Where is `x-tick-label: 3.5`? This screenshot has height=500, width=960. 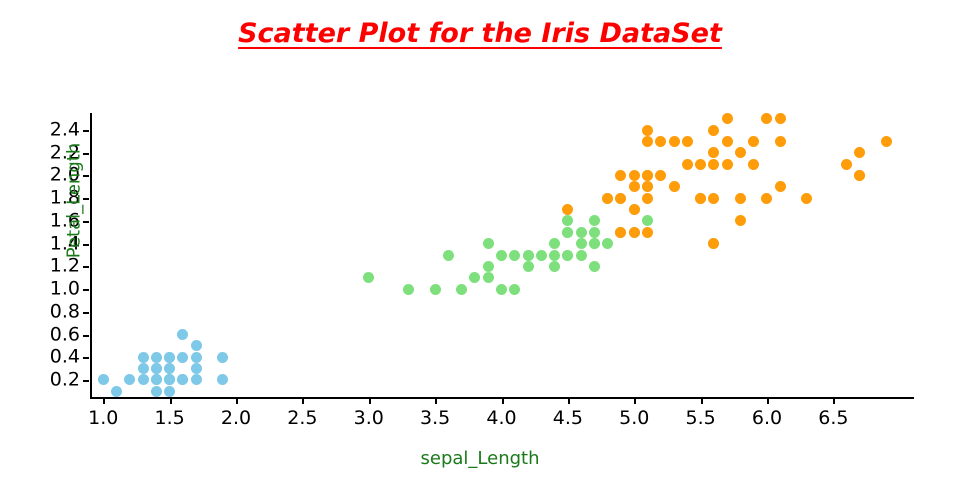
x-tick-label: 3.5 is located at coordinates (435, 418).